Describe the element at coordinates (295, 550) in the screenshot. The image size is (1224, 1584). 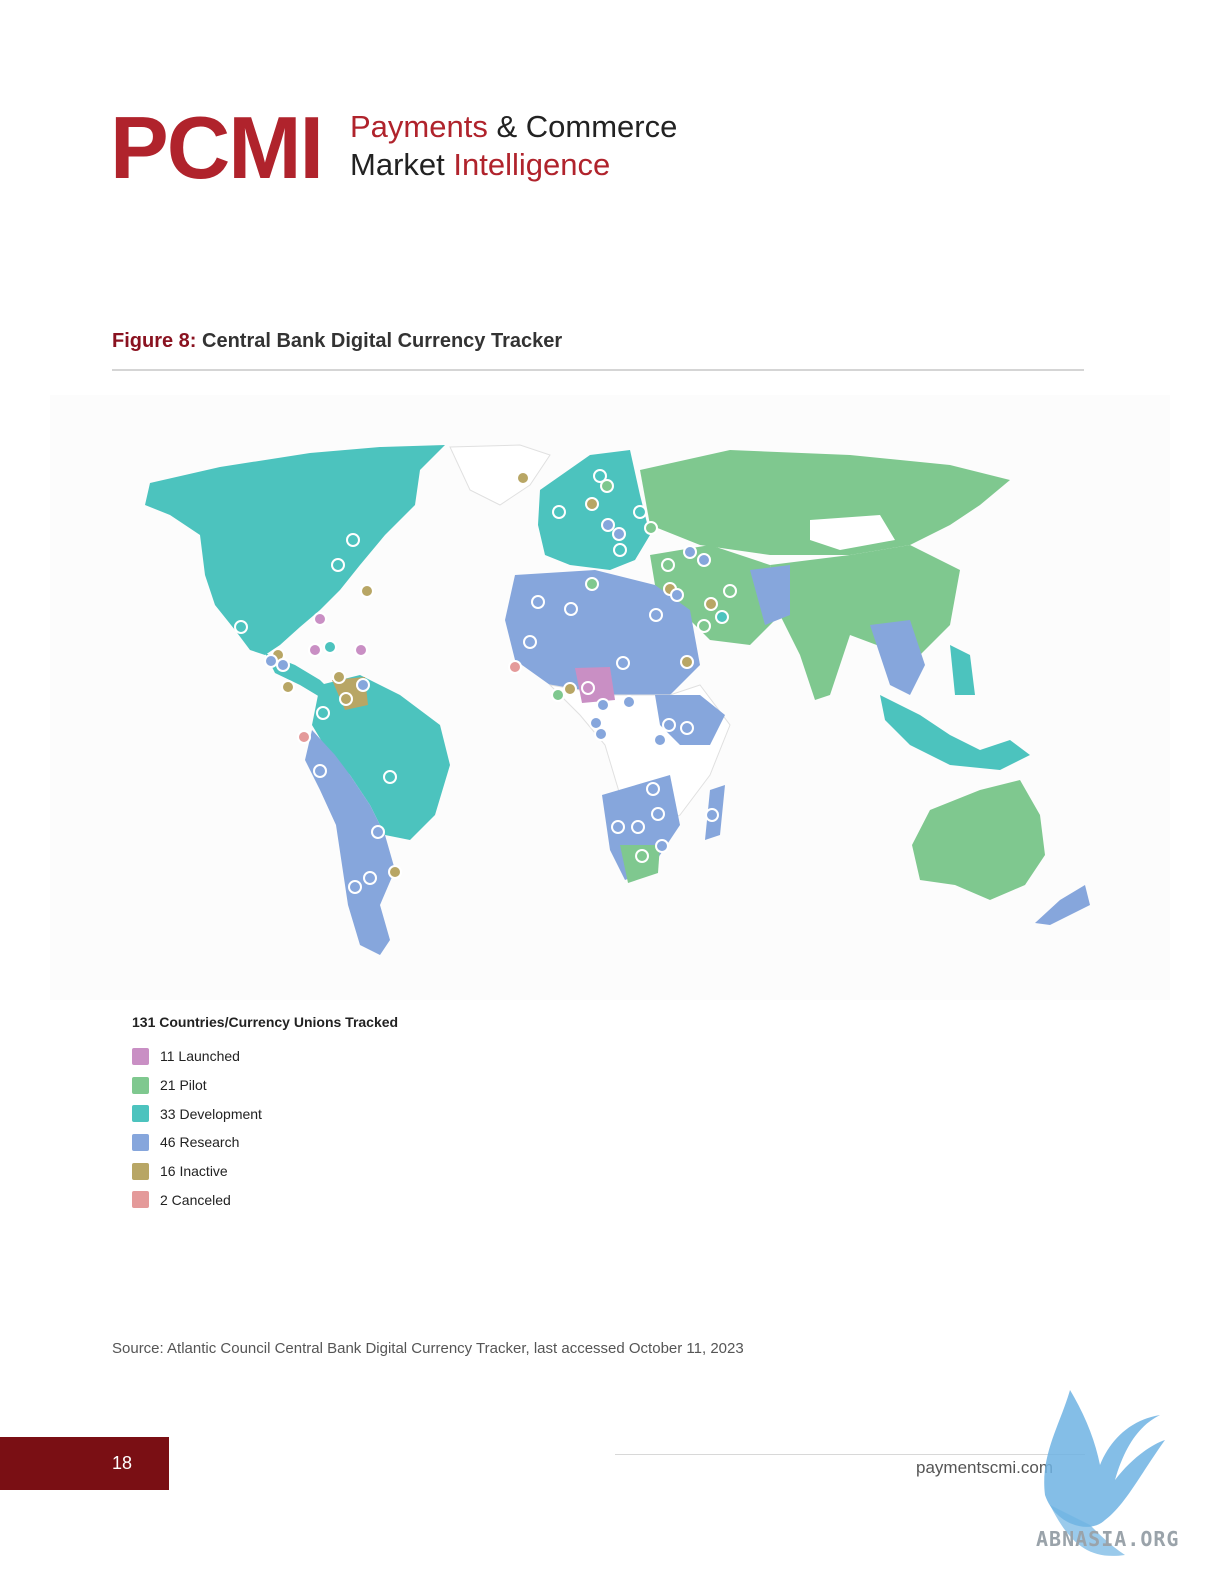
I see `map-north-america` at that location.